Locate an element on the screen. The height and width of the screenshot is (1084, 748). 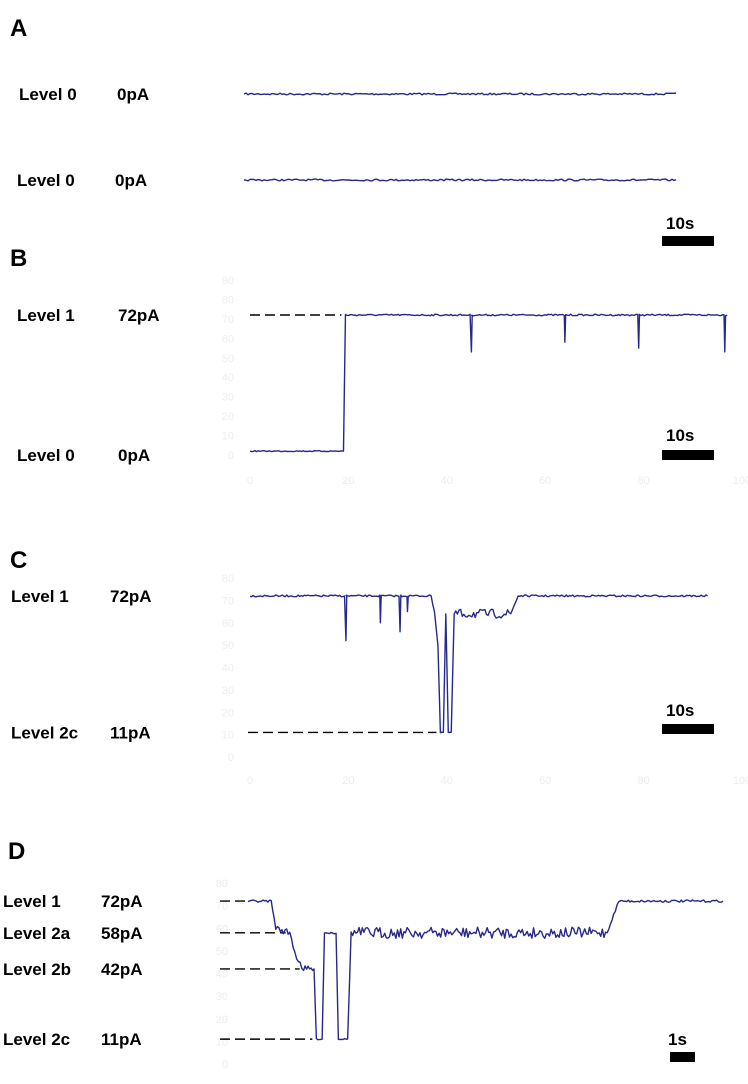
panel-label-d: D is located at coordinates (16, 851).